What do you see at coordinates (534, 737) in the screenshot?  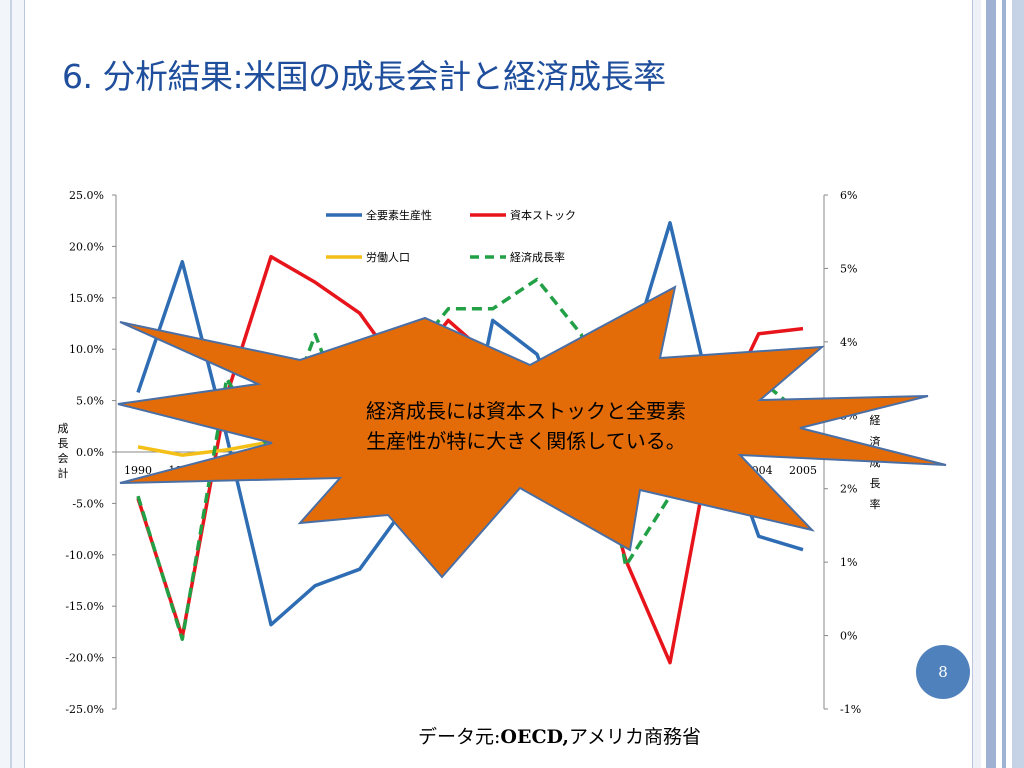 I see `source-bold: OECD,` at bounding box center [534, 737].